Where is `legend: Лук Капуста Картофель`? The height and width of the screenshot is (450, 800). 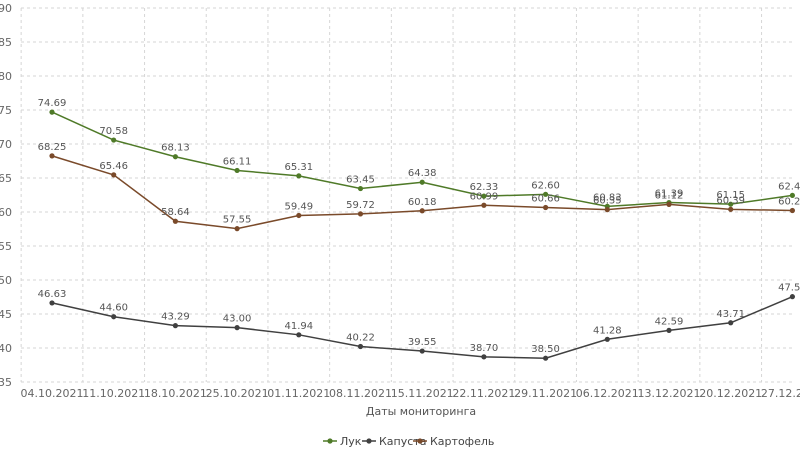 legend: Лук Капуста Картофель is located at coordinates (408, 441).